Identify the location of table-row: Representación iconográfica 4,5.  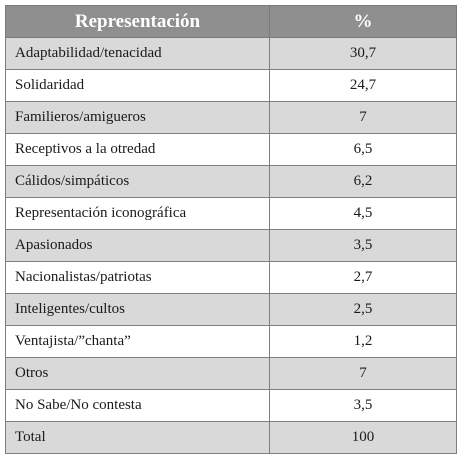
(231, 213).